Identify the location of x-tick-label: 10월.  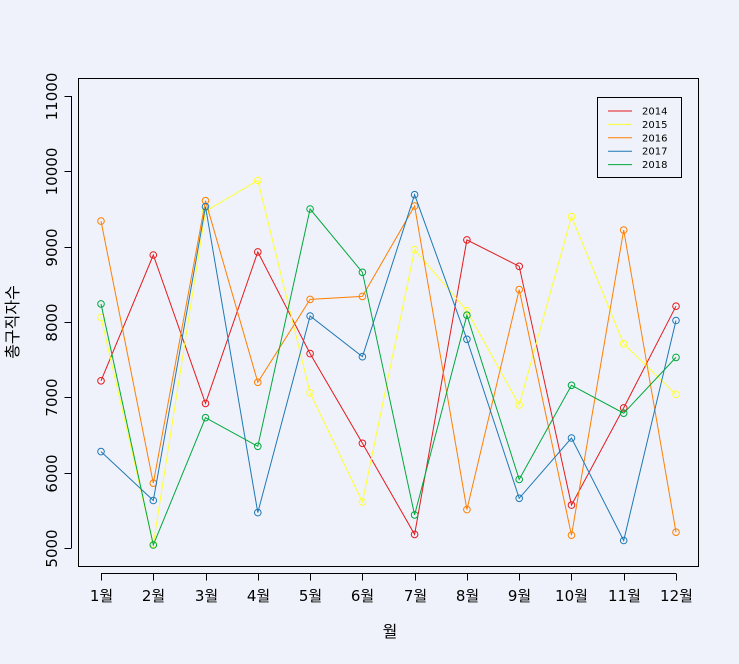
(571, 596).